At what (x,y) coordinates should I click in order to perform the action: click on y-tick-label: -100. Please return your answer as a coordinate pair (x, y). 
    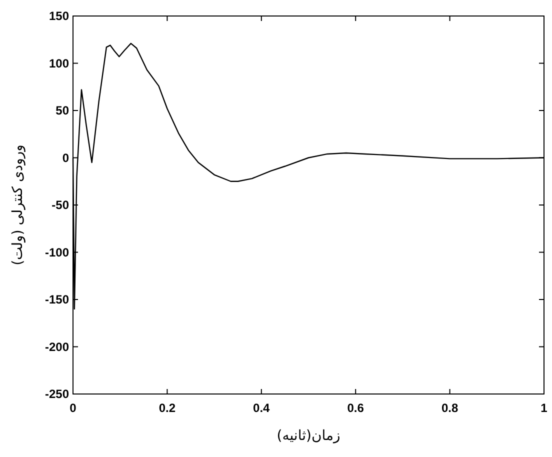
    Looking at the image, I should click on (57, 252).